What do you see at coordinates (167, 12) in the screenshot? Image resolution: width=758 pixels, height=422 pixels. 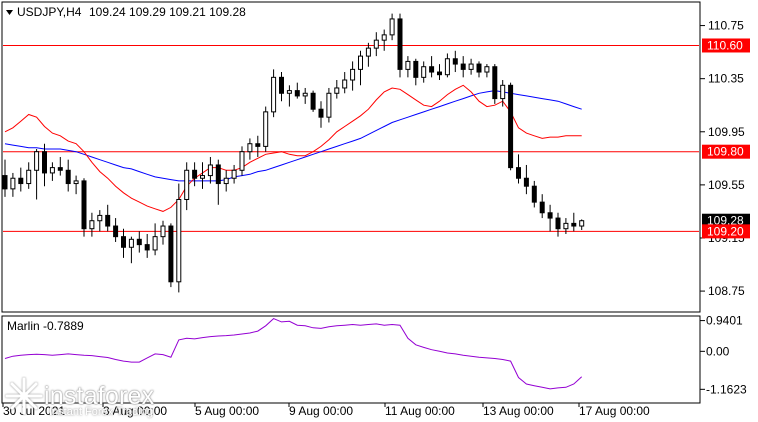 I see `ohlc-values: 109.24 109.29 109.21 109.28` at bounding box center [167, 12].